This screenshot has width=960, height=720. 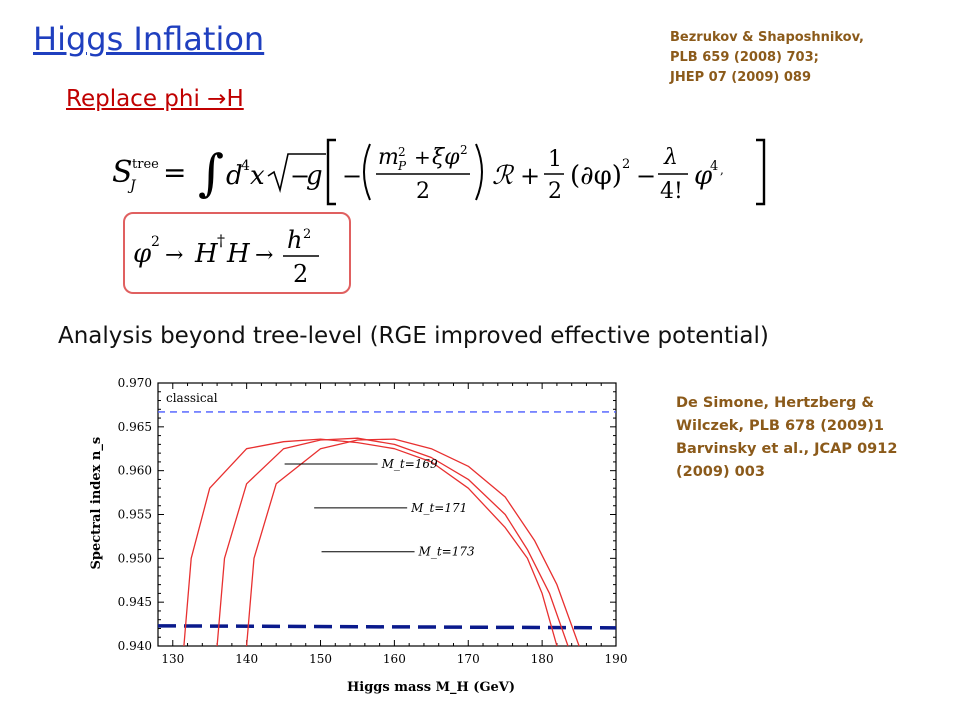 I want to click on x-tick-label: 180, so click(x=542, y=659).